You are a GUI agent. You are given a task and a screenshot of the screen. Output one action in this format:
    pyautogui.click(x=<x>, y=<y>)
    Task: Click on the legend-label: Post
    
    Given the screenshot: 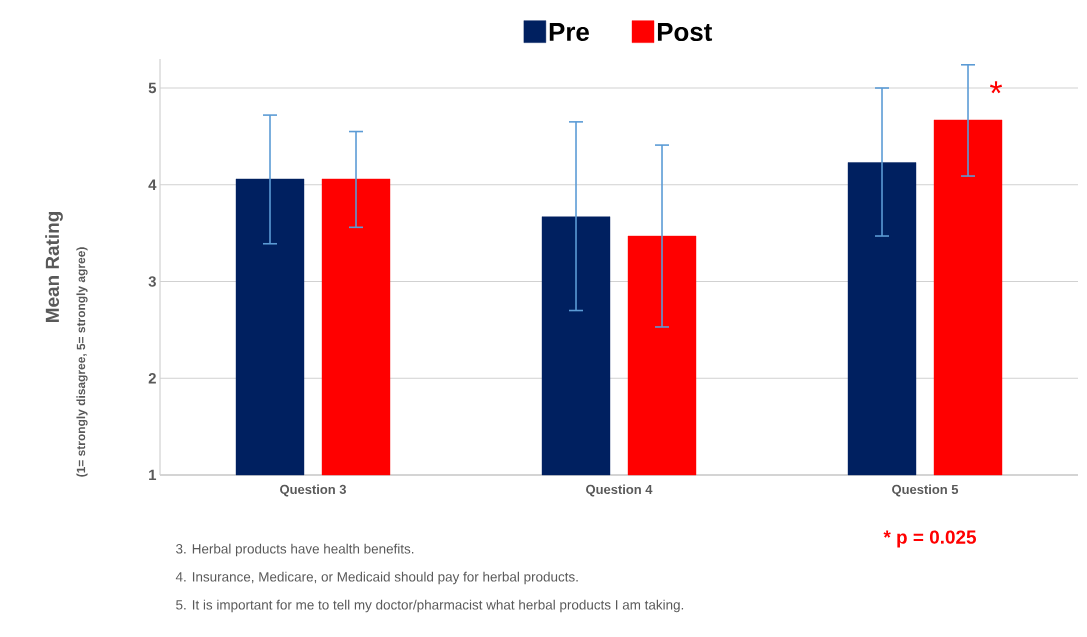 What is the action you would take?
    pyautogui.click(x=685, y=32)
    